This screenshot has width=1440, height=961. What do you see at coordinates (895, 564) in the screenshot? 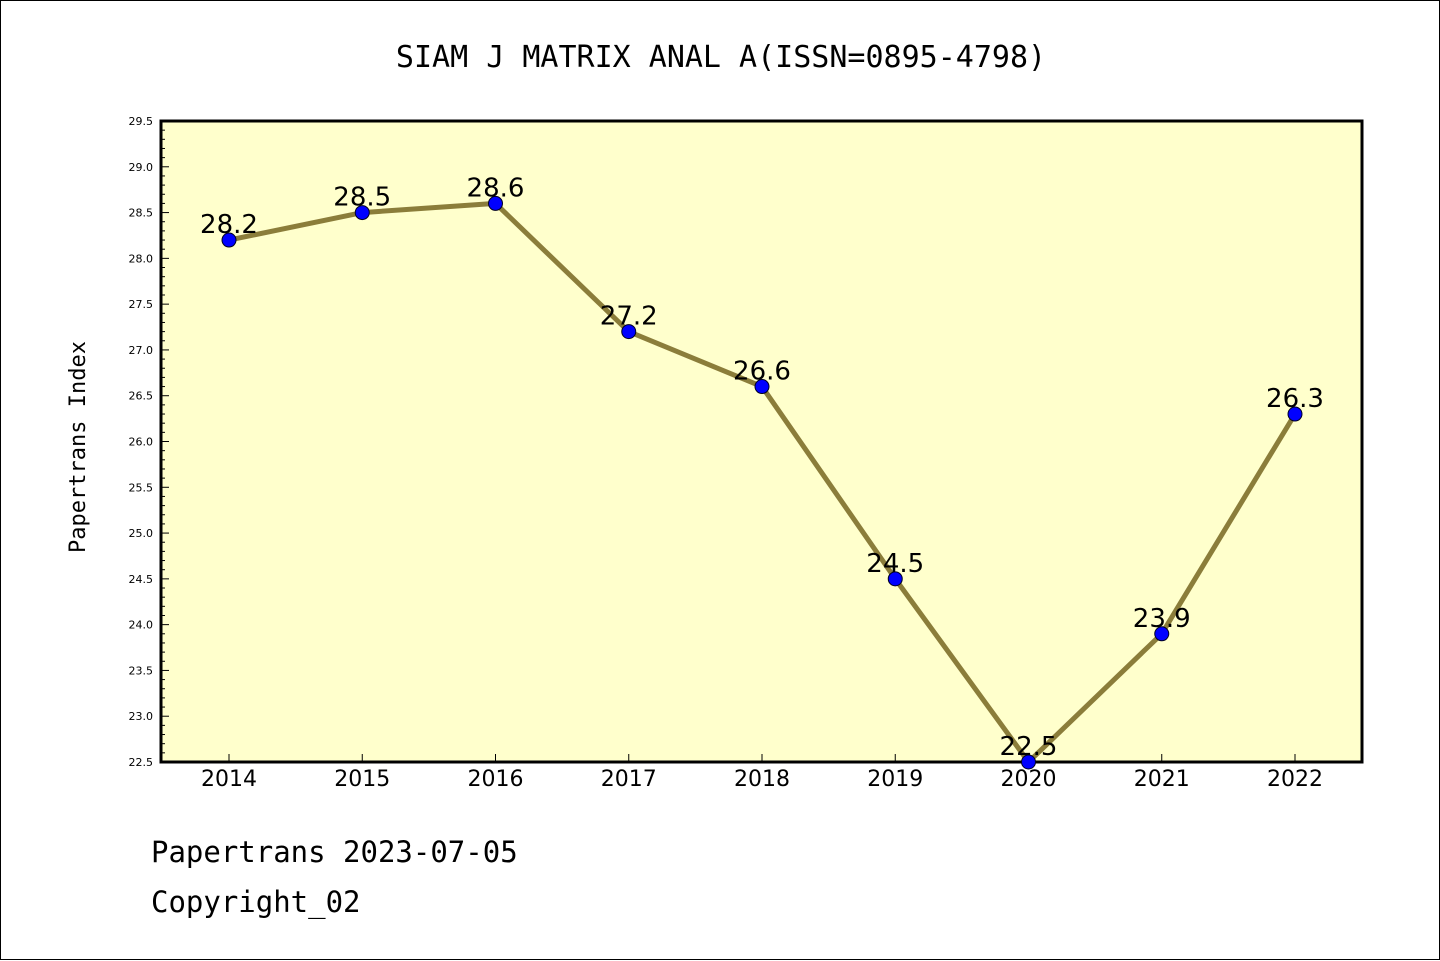
I see `data-label: 24.5` at bounding box center [895, 564].